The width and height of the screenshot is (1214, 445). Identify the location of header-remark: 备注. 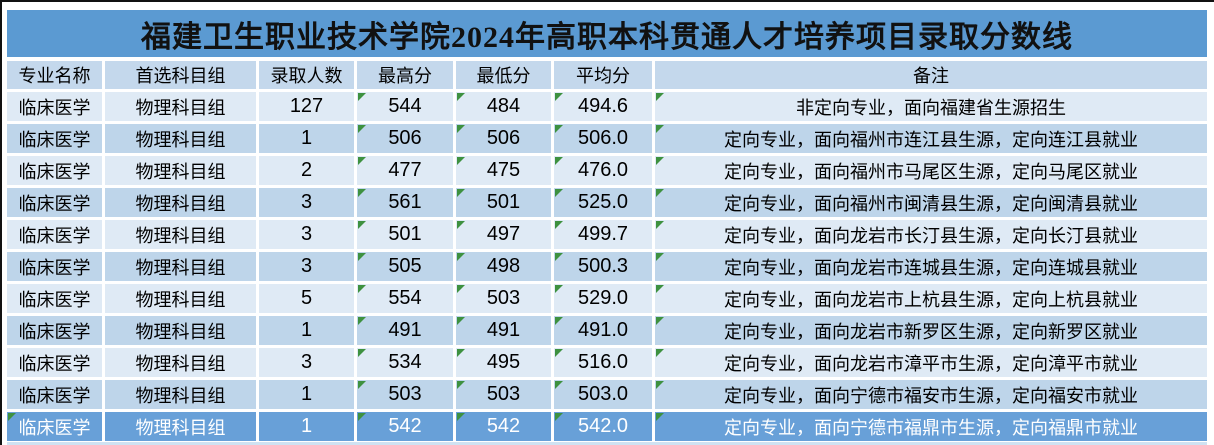
(931, 75).